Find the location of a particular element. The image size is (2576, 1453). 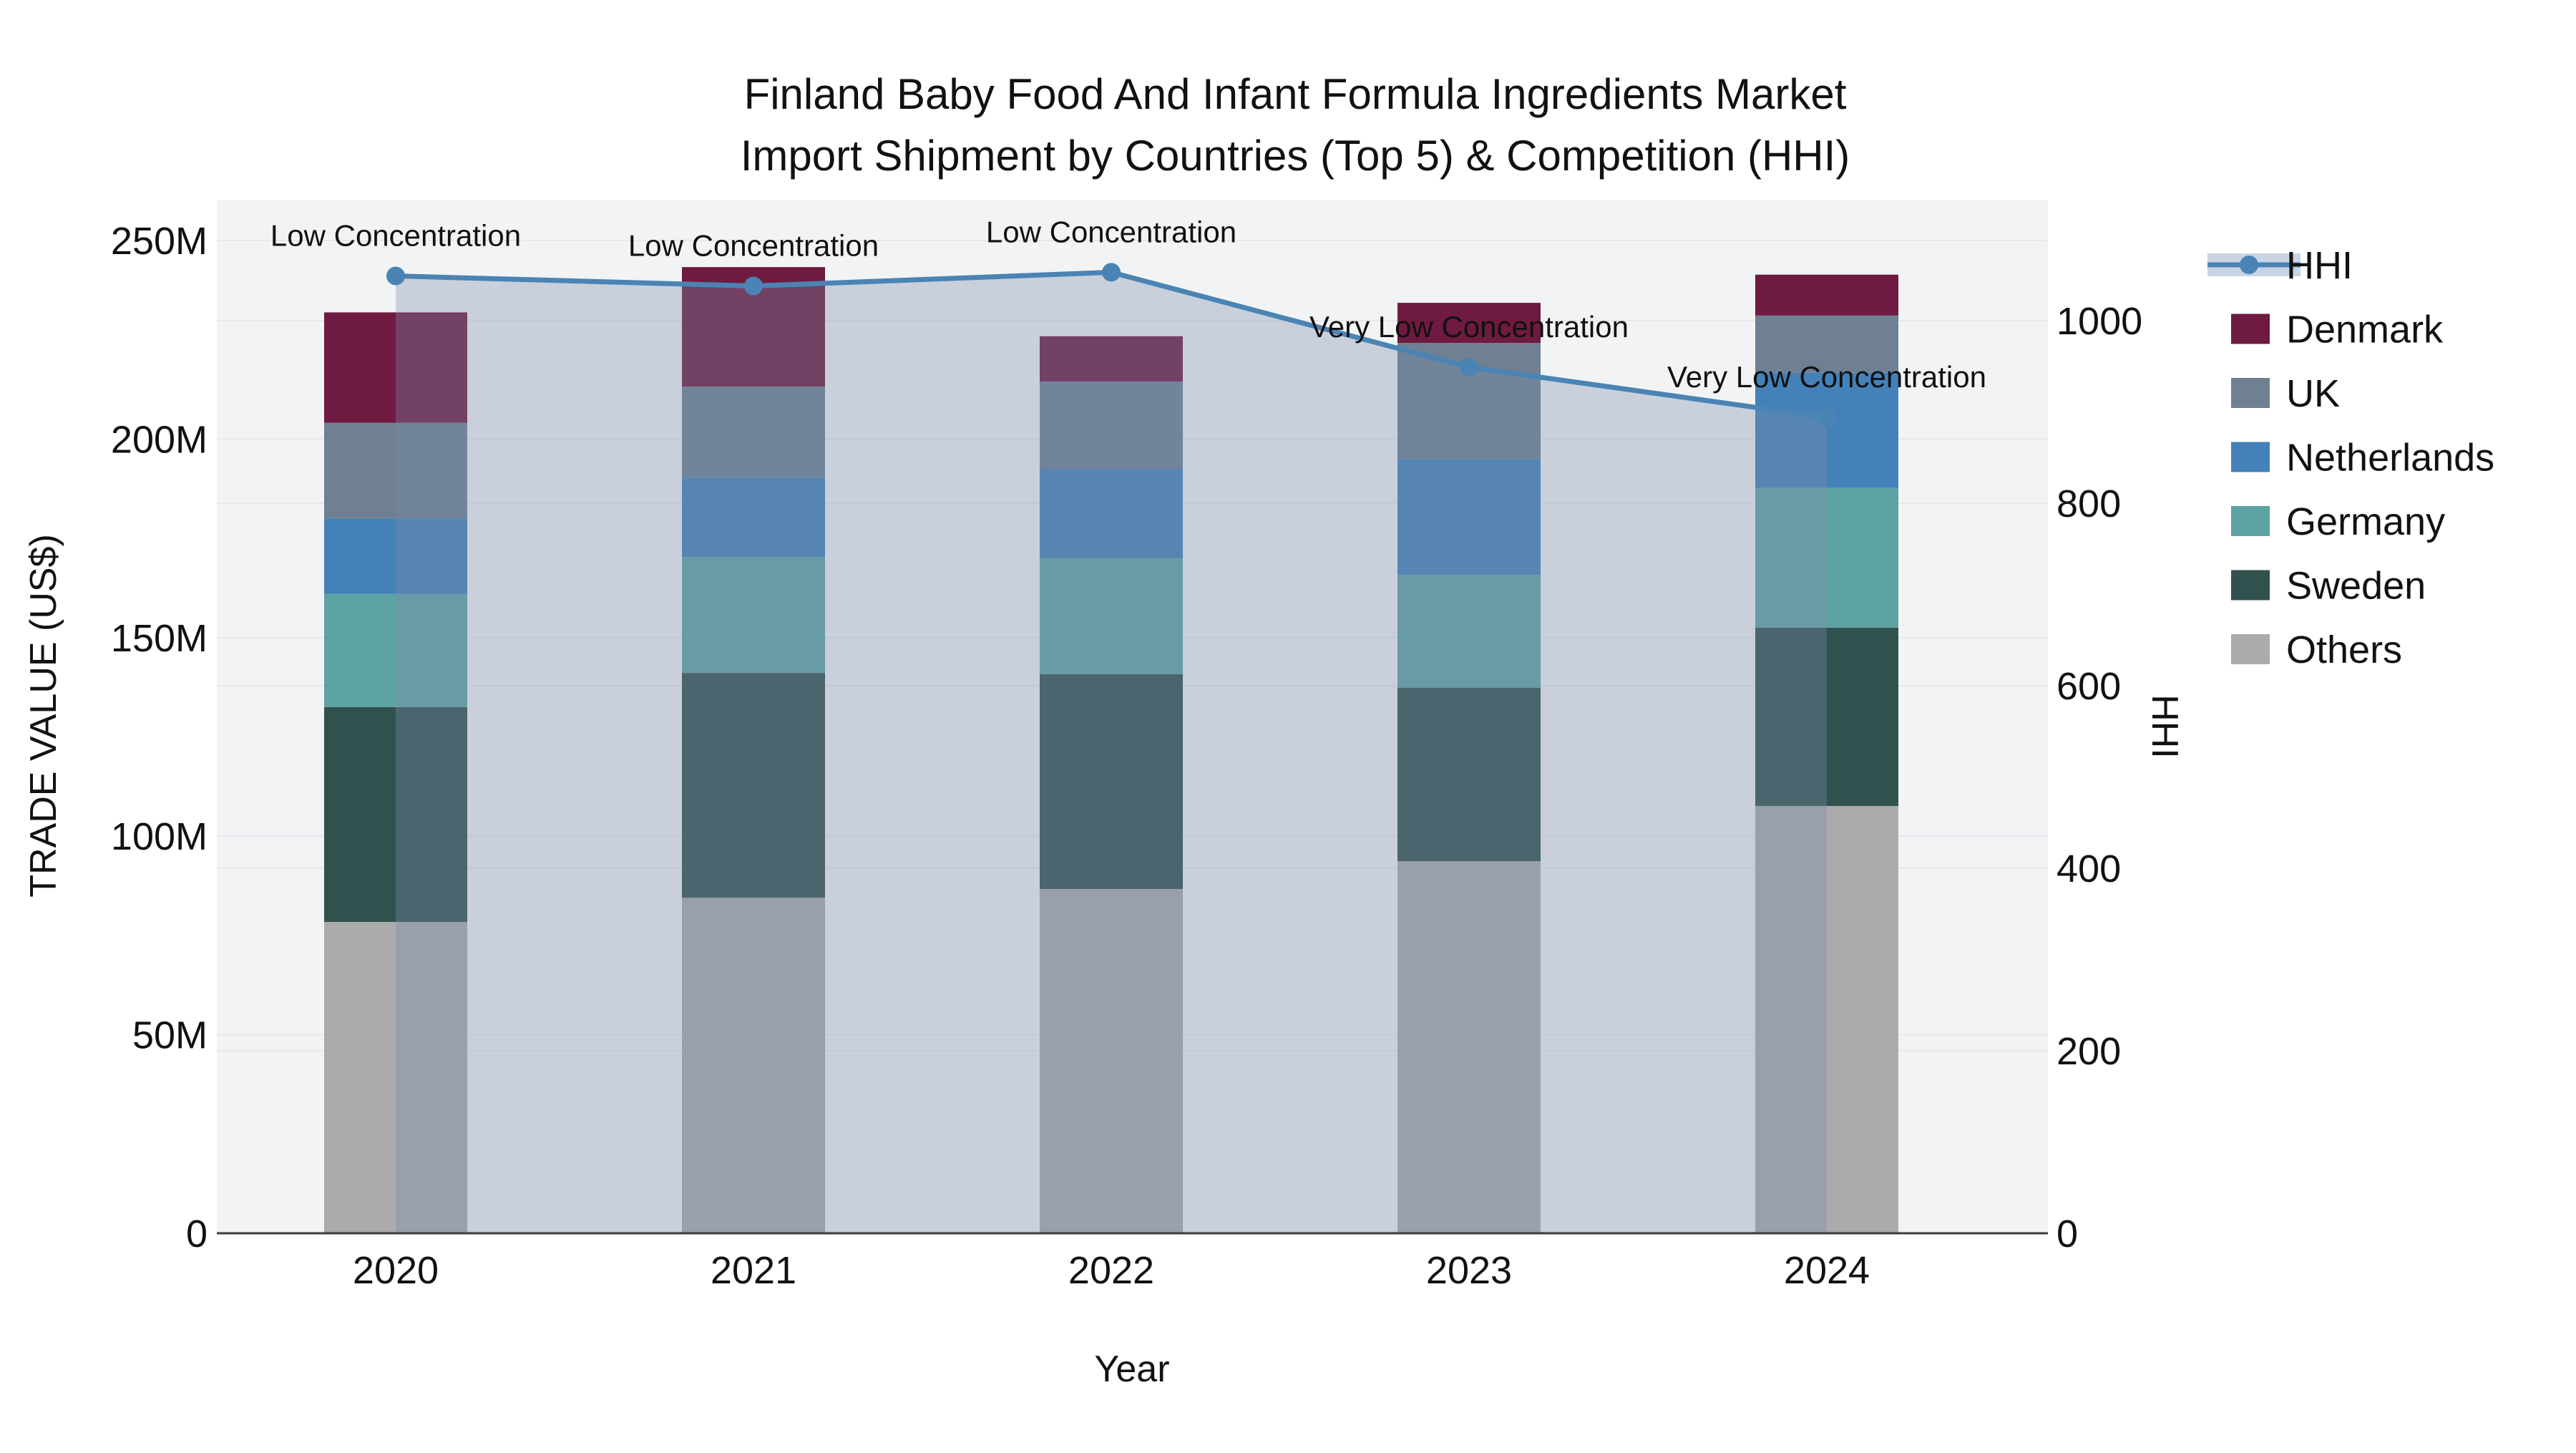

bar-segment-2022-germany is located at coordinates (1111, 616).